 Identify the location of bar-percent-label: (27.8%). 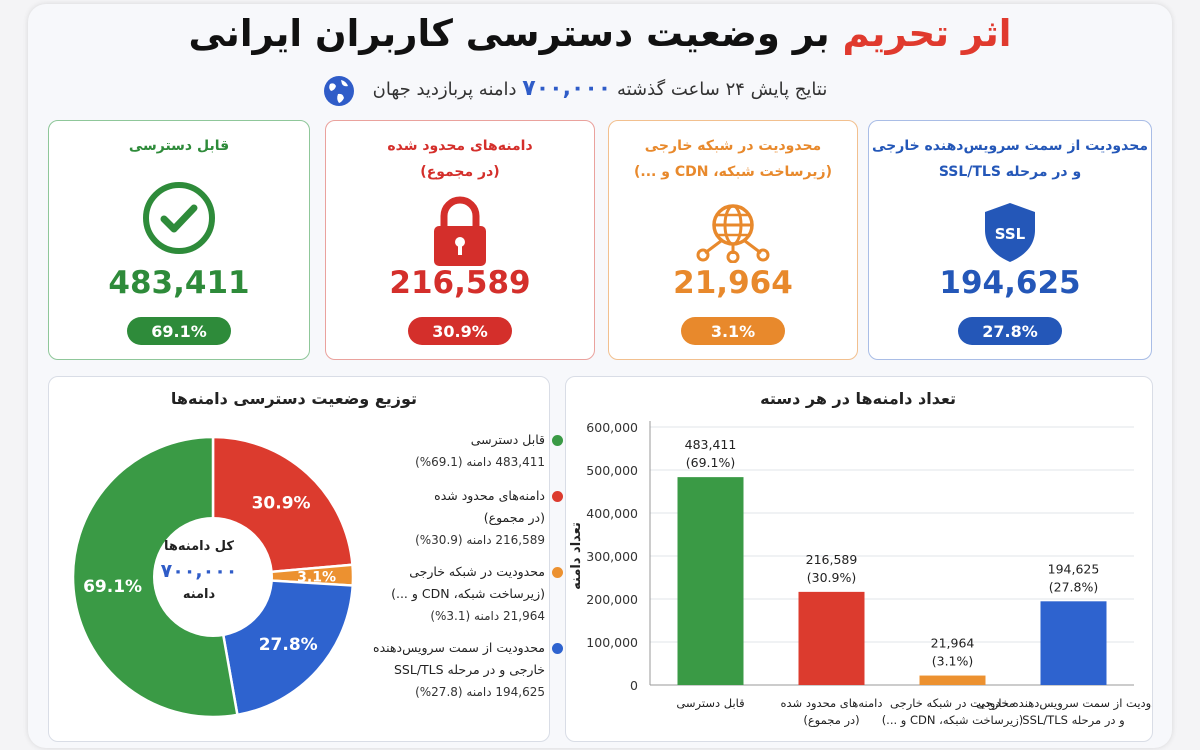
(1073, 586).